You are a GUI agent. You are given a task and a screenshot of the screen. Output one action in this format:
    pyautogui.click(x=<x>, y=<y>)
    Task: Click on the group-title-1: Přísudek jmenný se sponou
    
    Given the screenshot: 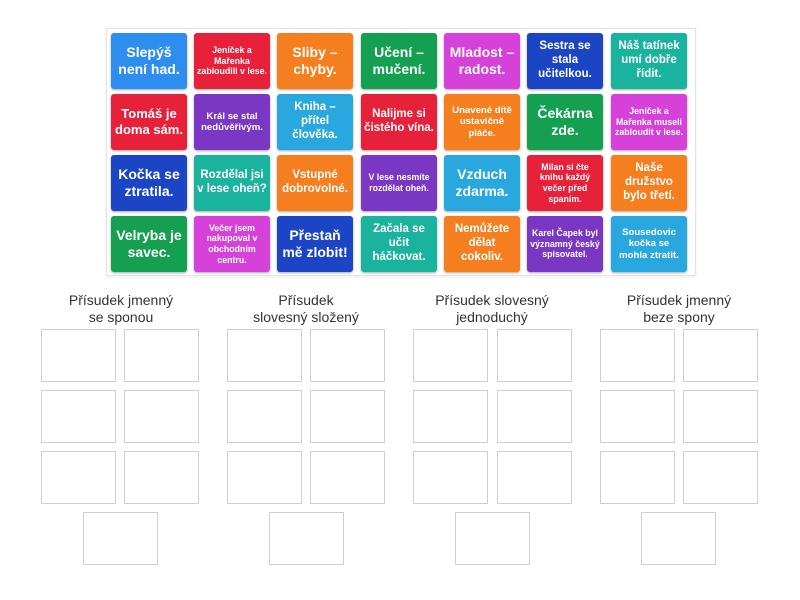 What is the action you would take?
    pyautogui.click(x=121, y=309)
    